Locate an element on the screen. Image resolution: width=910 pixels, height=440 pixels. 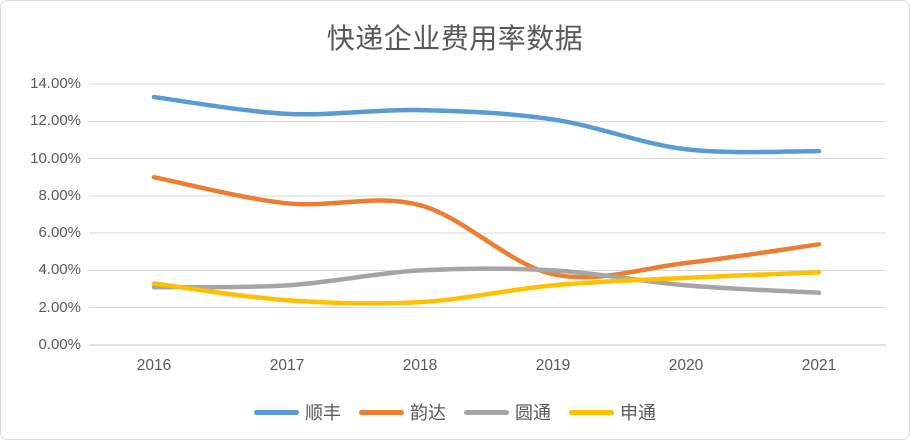
chart-title: 快递企业费用率数据 is located at coordinates (455, 38).